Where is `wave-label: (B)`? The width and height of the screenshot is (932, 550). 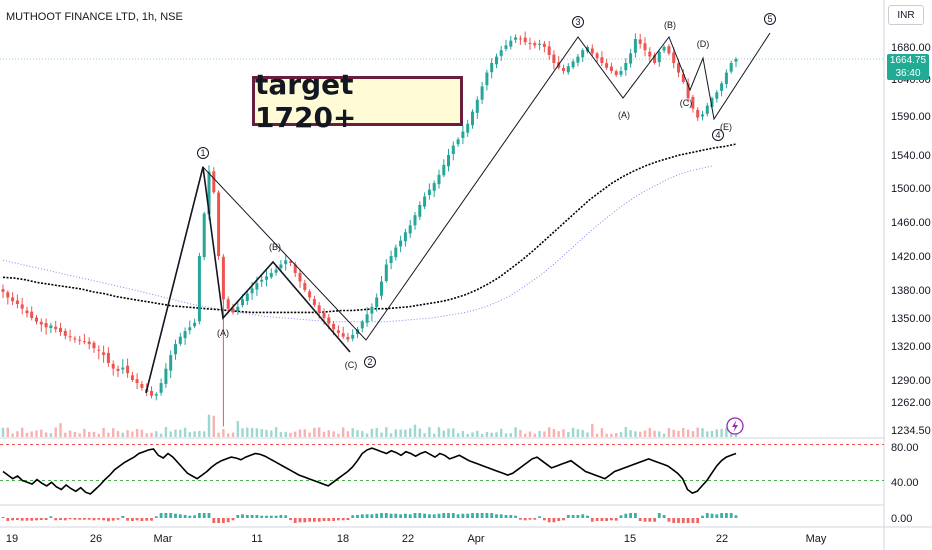 wave-label: (B) is located at coordinates (670, 25).